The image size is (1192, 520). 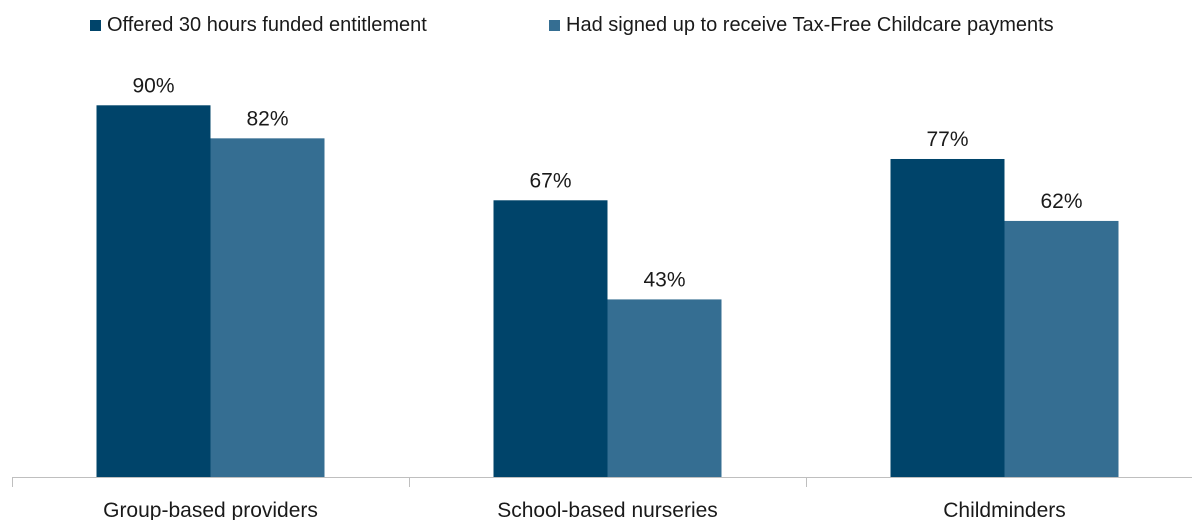 I want to click on legend-swatch-offered-30-hours, so click(x=95, y=25).